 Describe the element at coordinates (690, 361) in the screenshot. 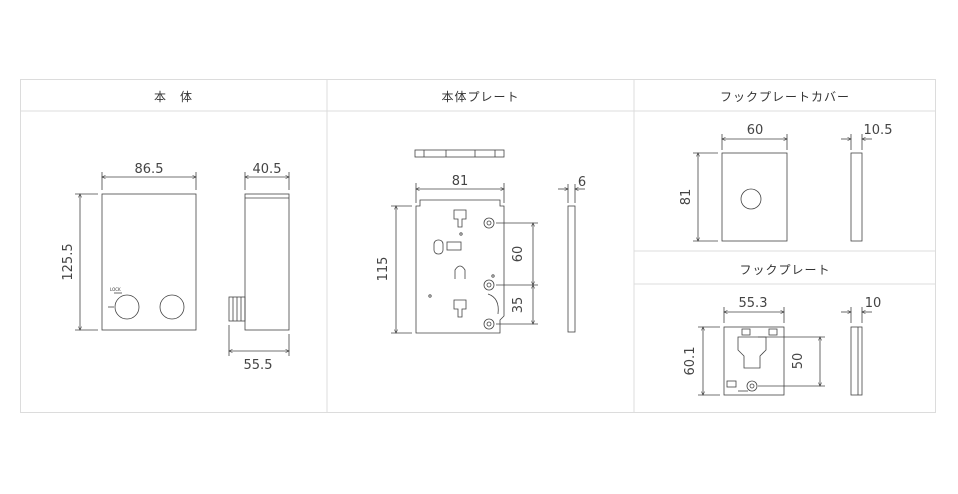

I see `dim-hook-height: 60.1` at that location.